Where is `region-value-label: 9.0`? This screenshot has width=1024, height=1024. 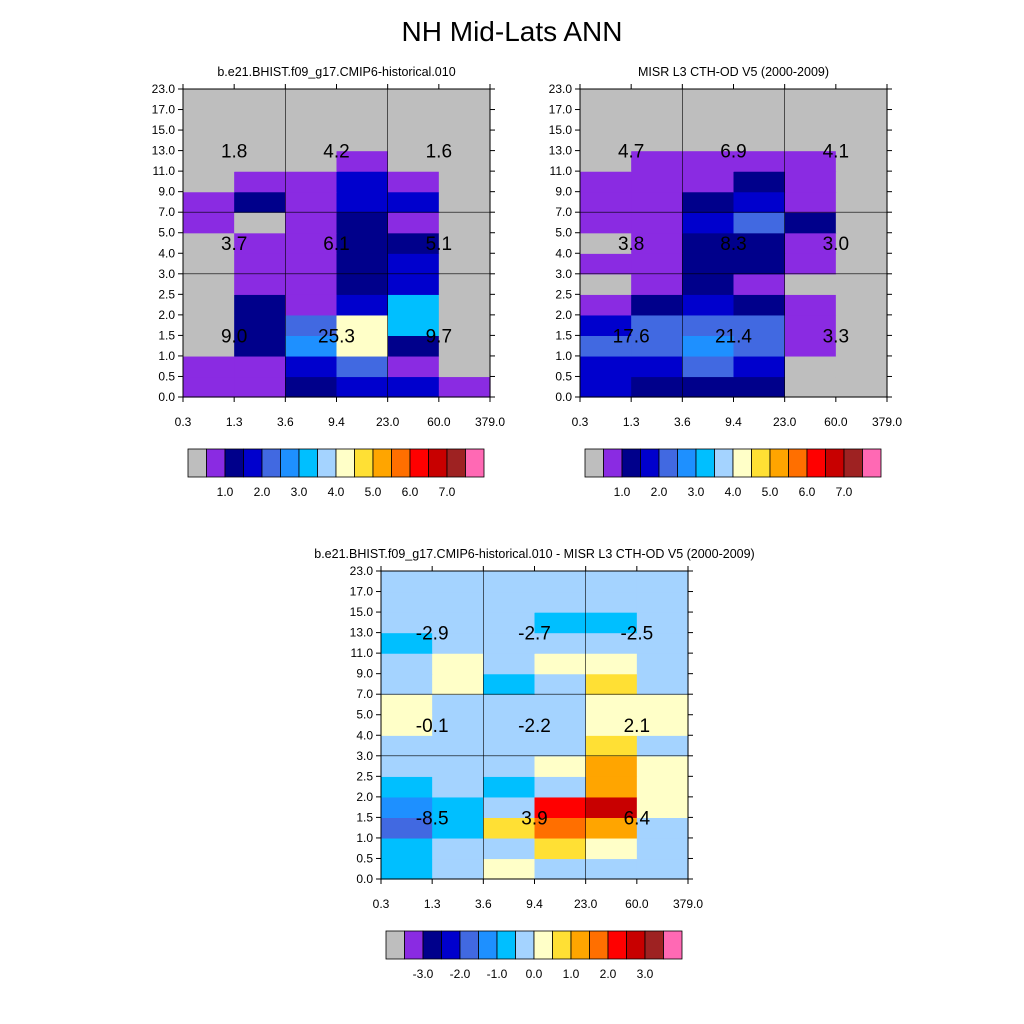
region-value-label: 9.0 is located at coordinates (234, 336).